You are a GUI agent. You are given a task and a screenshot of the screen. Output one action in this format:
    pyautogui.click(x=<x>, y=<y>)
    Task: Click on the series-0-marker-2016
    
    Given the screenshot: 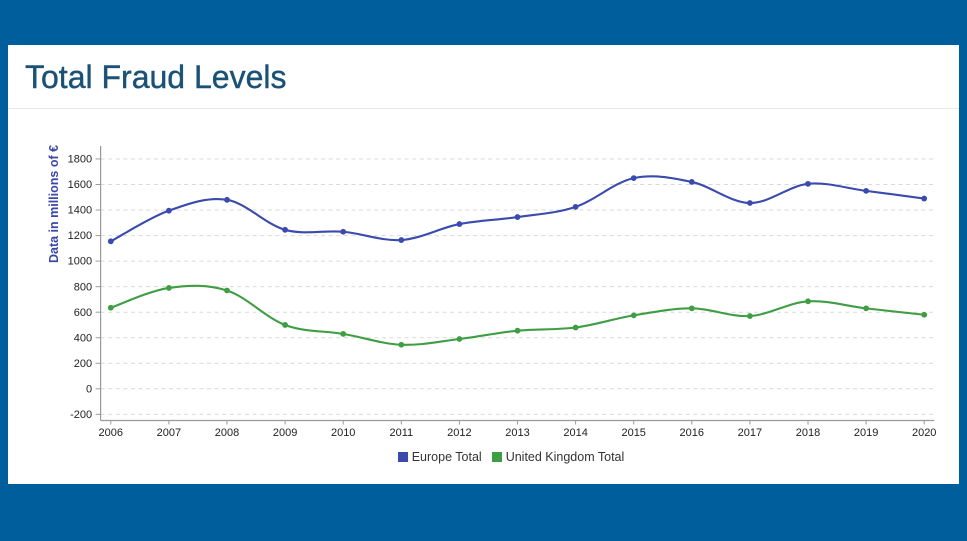 What is the action you would take?
    pyautogui.click(x=691, y=182)
    